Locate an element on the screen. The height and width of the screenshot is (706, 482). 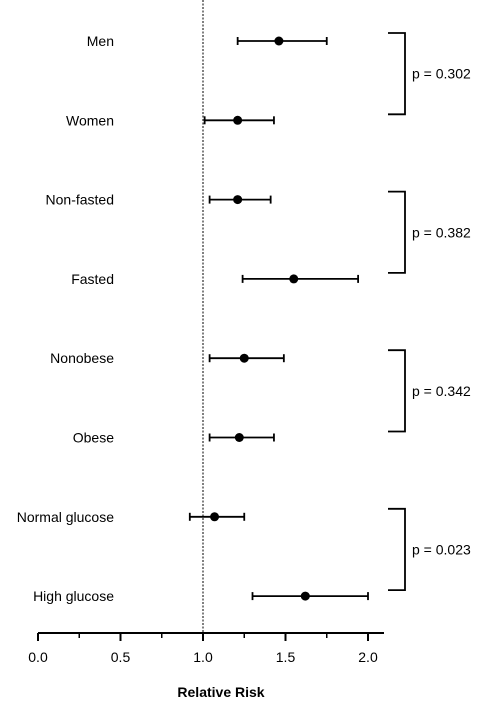
forest-row: Normal glucose is located at coordinates (131, 517).